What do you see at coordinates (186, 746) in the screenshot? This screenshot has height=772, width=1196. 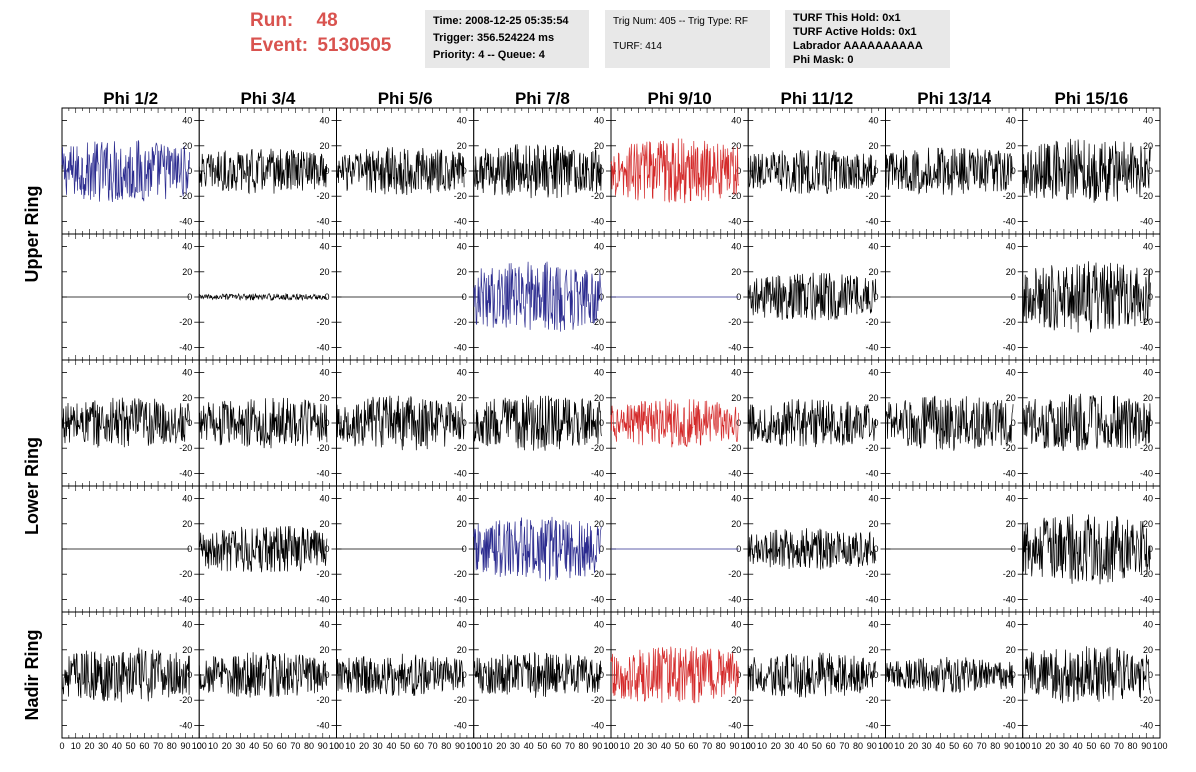 I see `x-tick-label: 90` at bounding box center [186, 746].